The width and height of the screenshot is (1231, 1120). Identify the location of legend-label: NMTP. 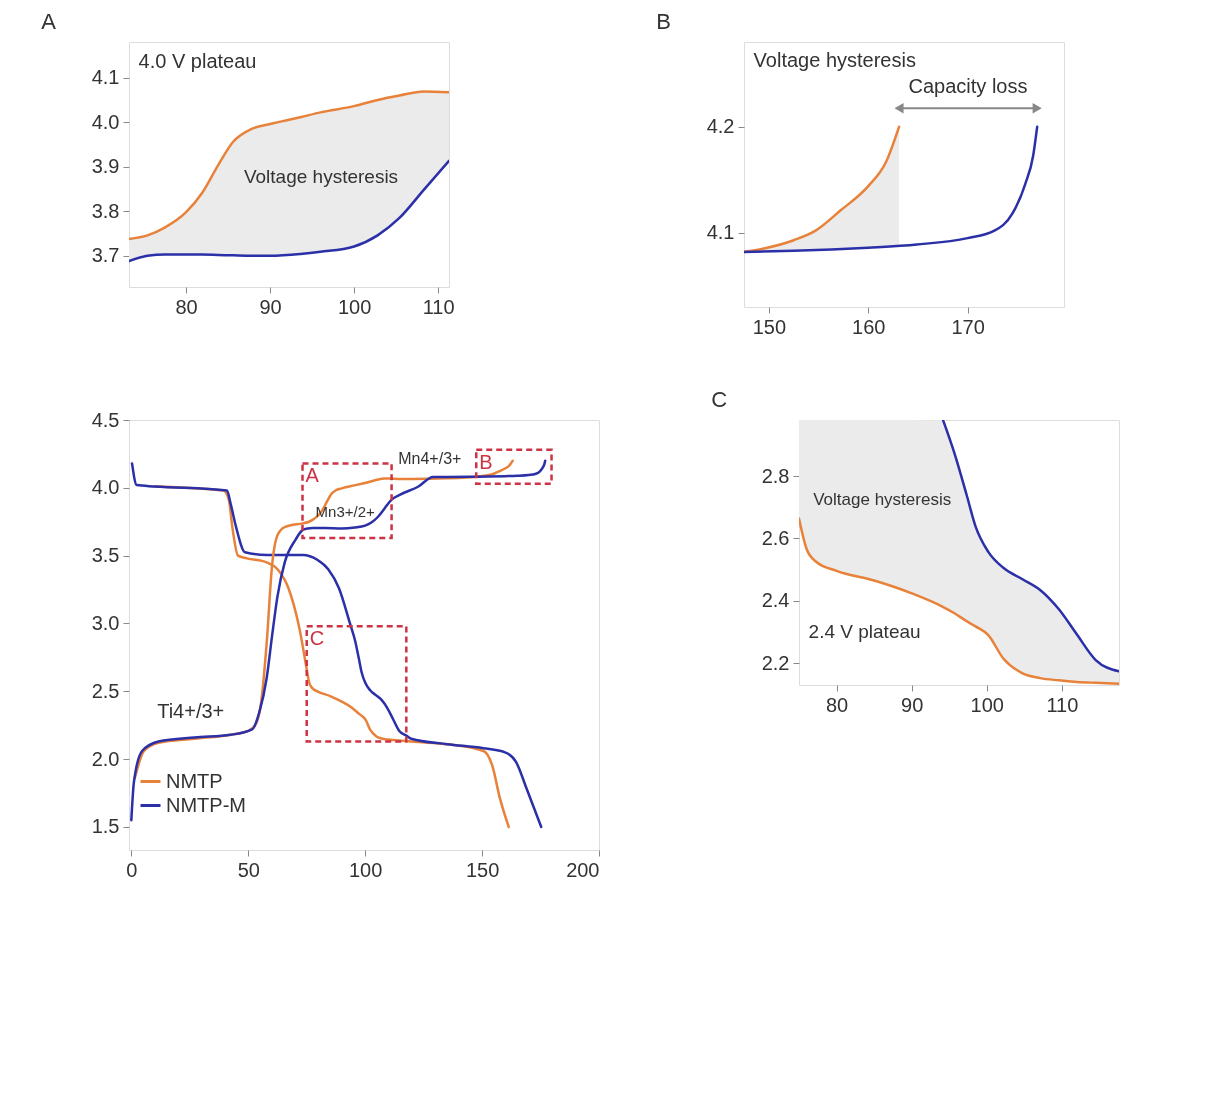
(194, 780).